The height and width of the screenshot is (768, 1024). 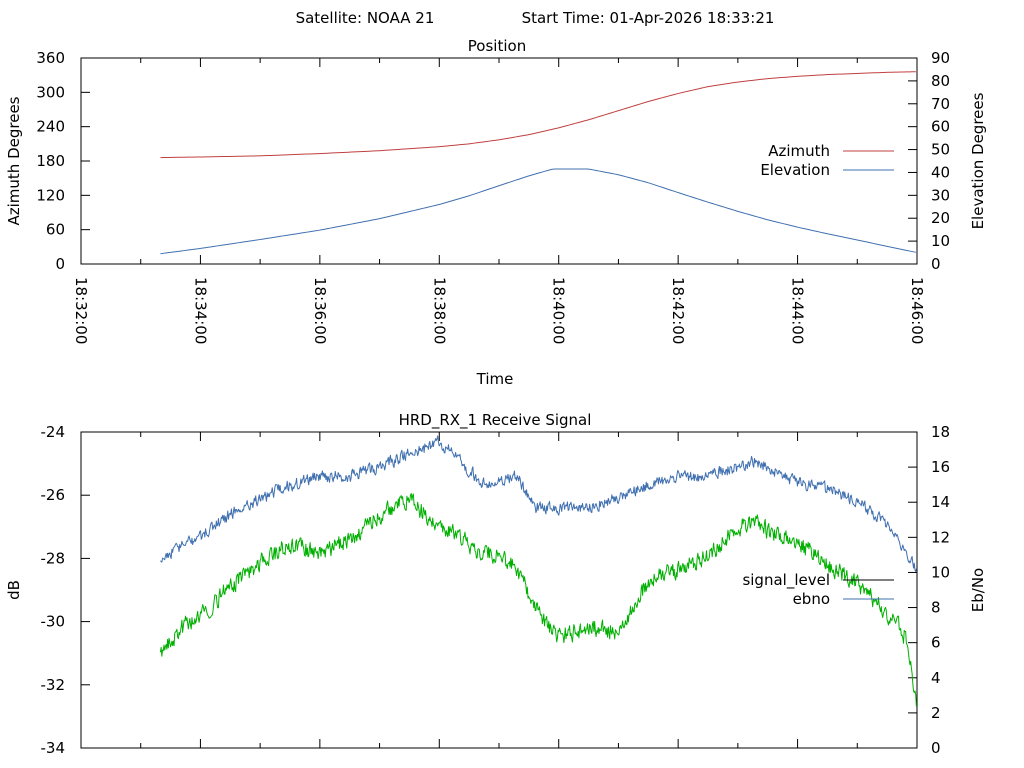 I want to click on start-time-label: Start Time: 01-Apr-2026 18:33:21, so click(x=648, y=18).